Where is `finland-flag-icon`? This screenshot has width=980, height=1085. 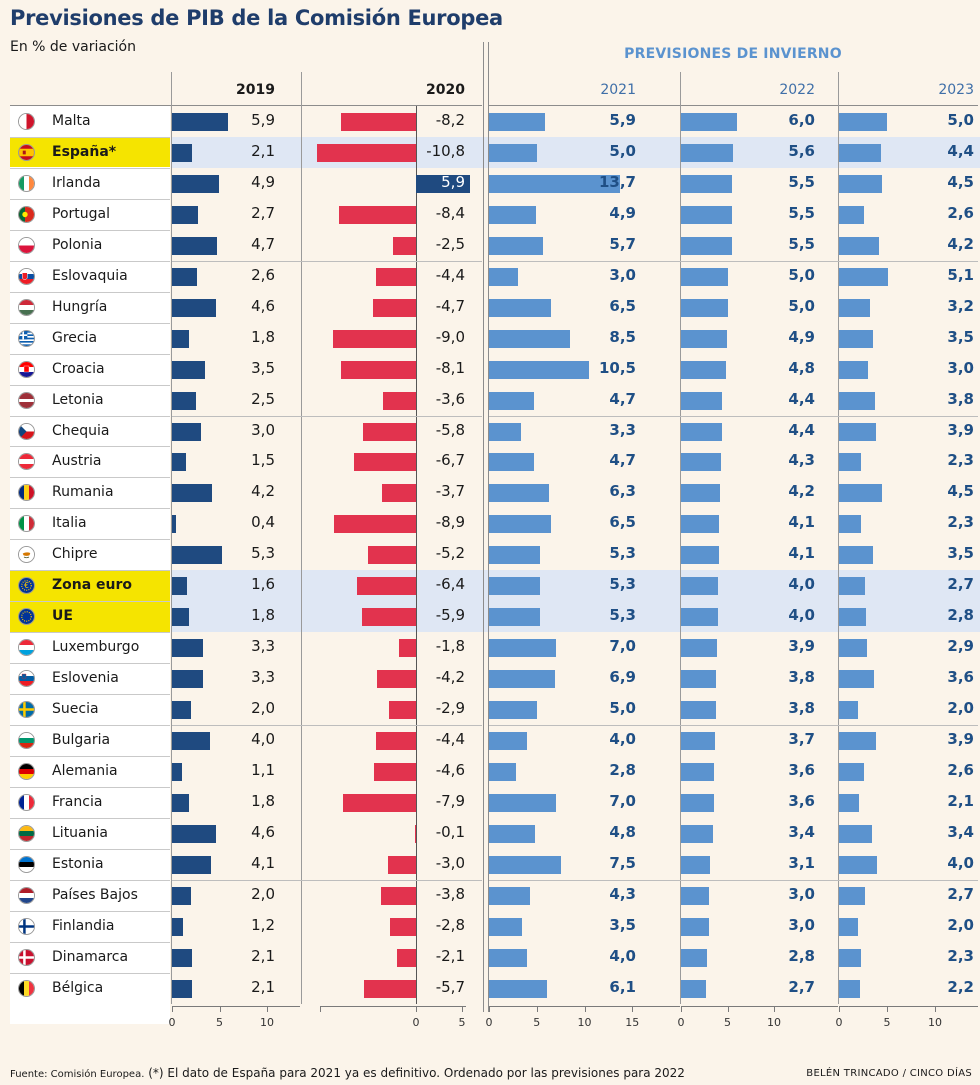
finland-flag-icon is located at coordinates (26, 926).